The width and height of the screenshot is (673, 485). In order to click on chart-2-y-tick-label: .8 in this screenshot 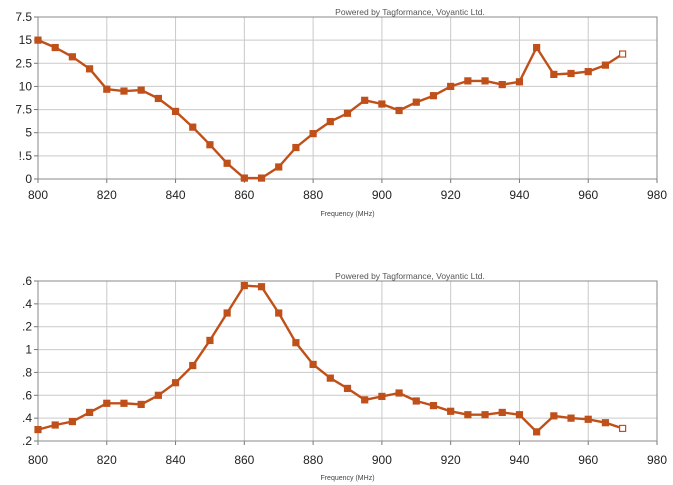, I will do `click(27, 372)`.